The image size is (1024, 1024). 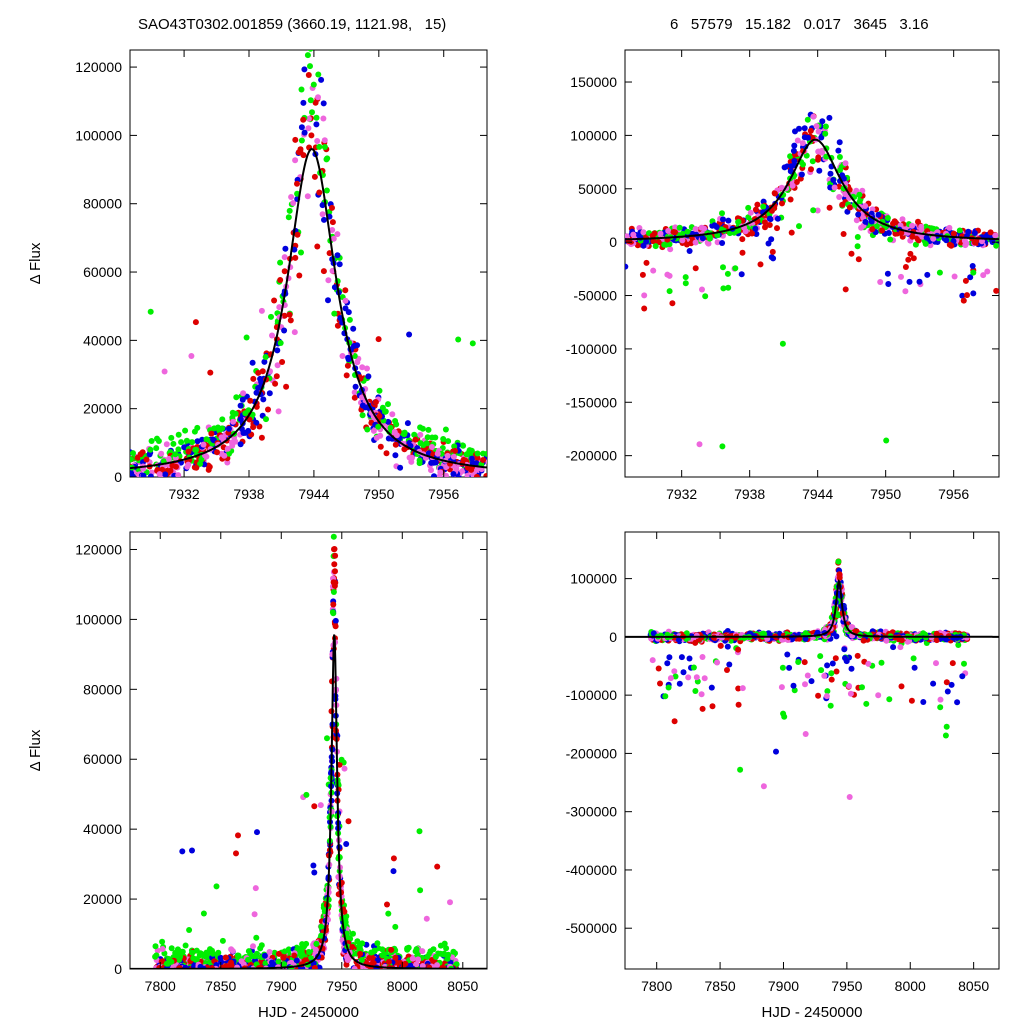 What do you see at coordinates (292, 24) in the screenshot?
I see `header-left-title: SAO43T0302.001859 (3660.19, 1121.98, 15)` at bounding box center [292, 24].